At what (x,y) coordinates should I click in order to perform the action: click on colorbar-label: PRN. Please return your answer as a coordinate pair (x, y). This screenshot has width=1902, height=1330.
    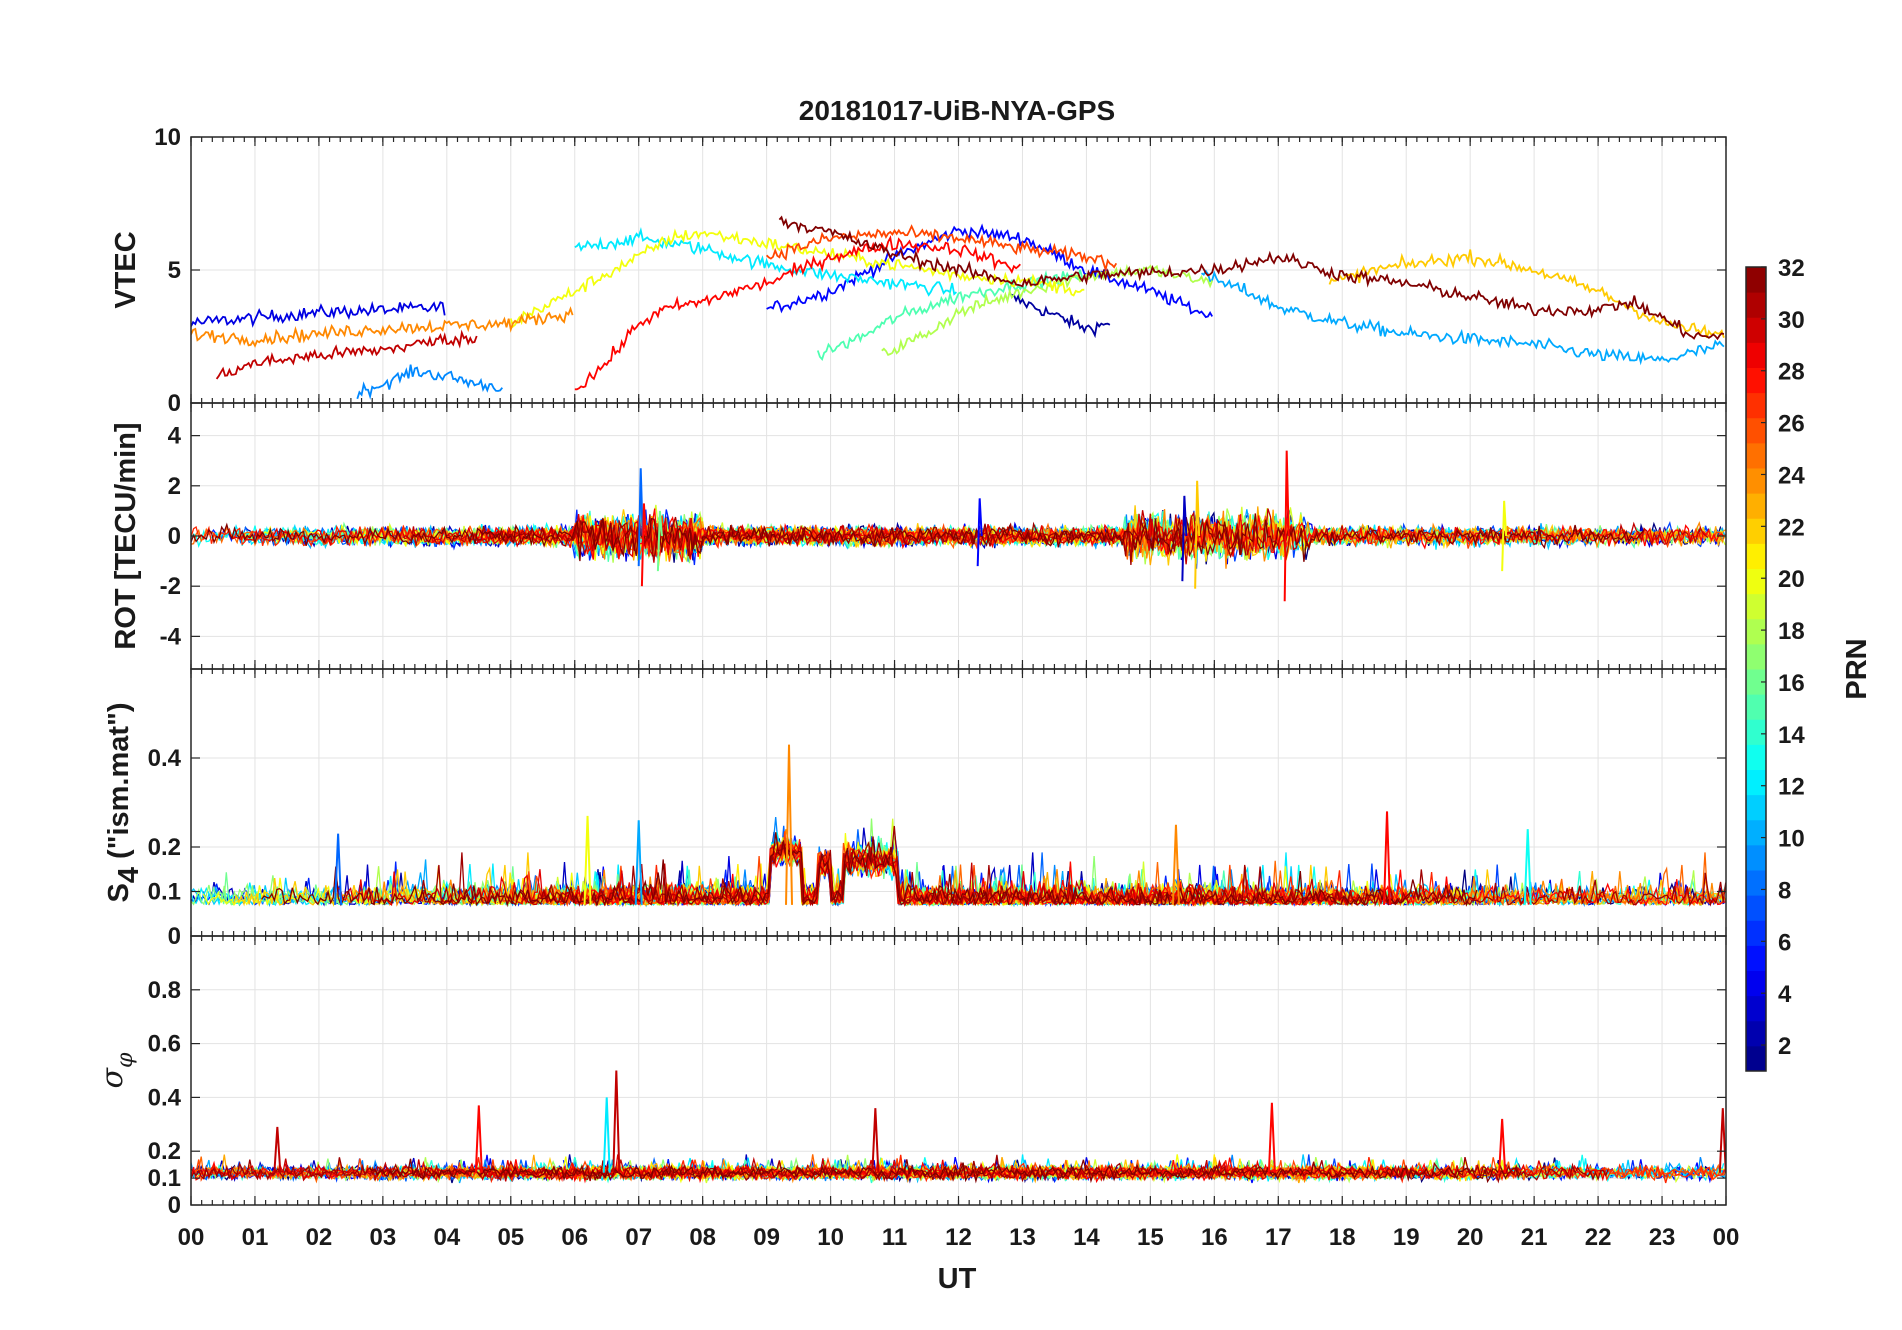
    Looking at the image, I should click on (1857, 668).